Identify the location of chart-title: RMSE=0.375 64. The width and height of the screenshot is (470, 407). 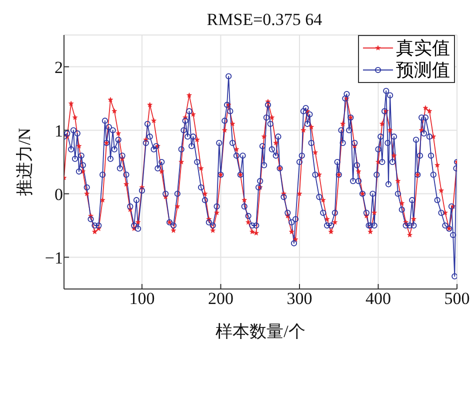
(265, 20).